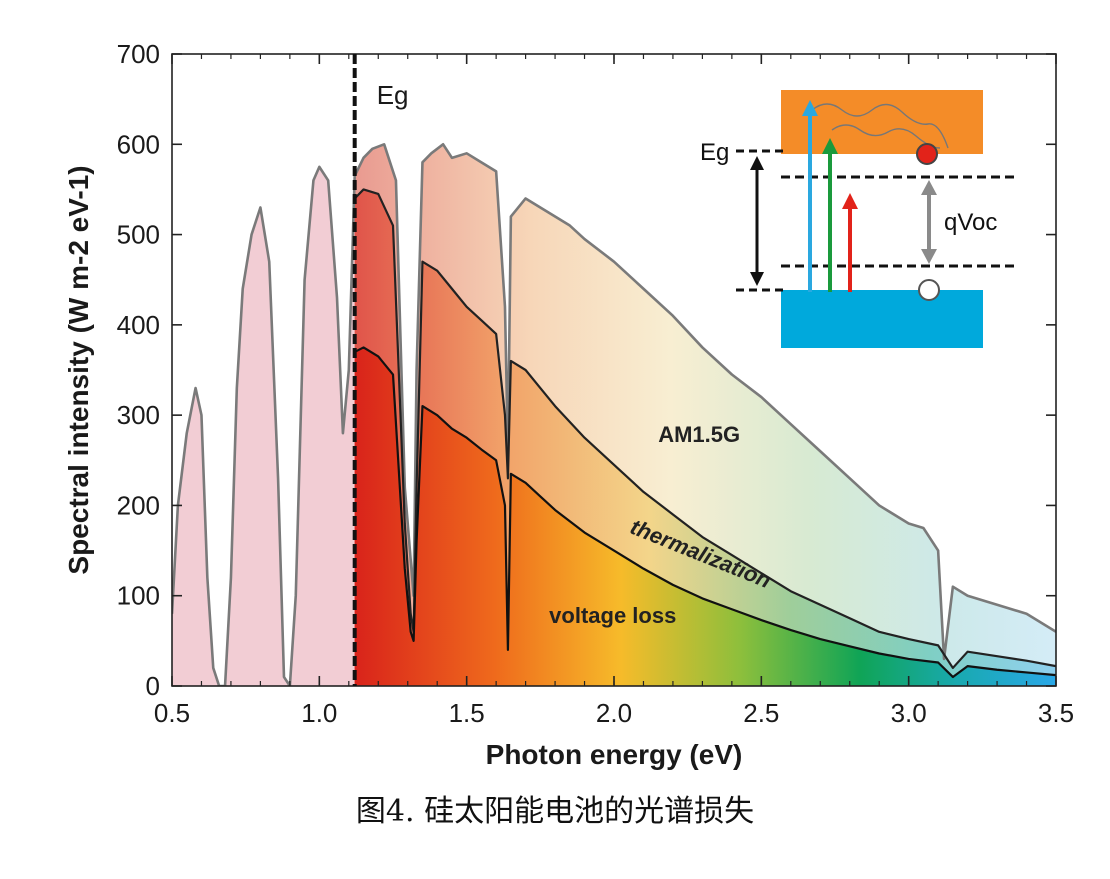 Image resolution: width=1110 pixels, height=879 pixels. What do you see at coordinates (699, 434) in the screenshot?
I see `annotation-am1-5g: AM1.5G` at bounding box center [699, 434].